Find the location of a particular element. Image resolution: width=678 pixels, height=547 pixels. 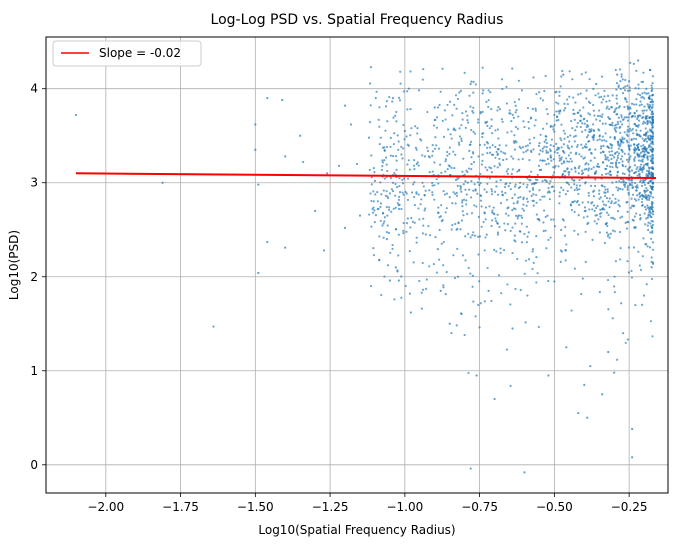

x-tick-label: −1.00 is located at coordinates (404, 507).